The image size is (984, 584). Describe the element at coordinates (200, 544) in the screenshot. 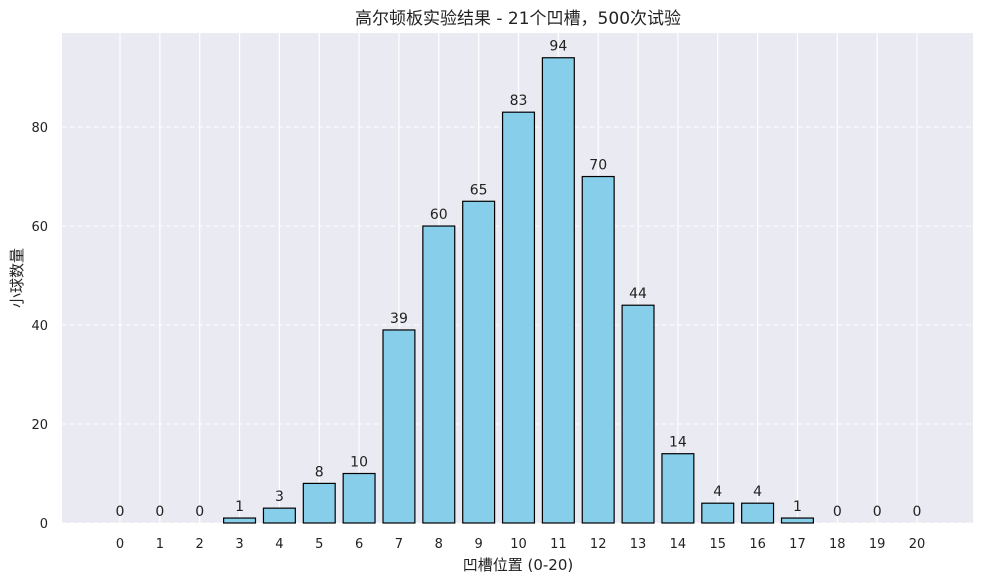

I see `x-tick-label: 2` at that location.